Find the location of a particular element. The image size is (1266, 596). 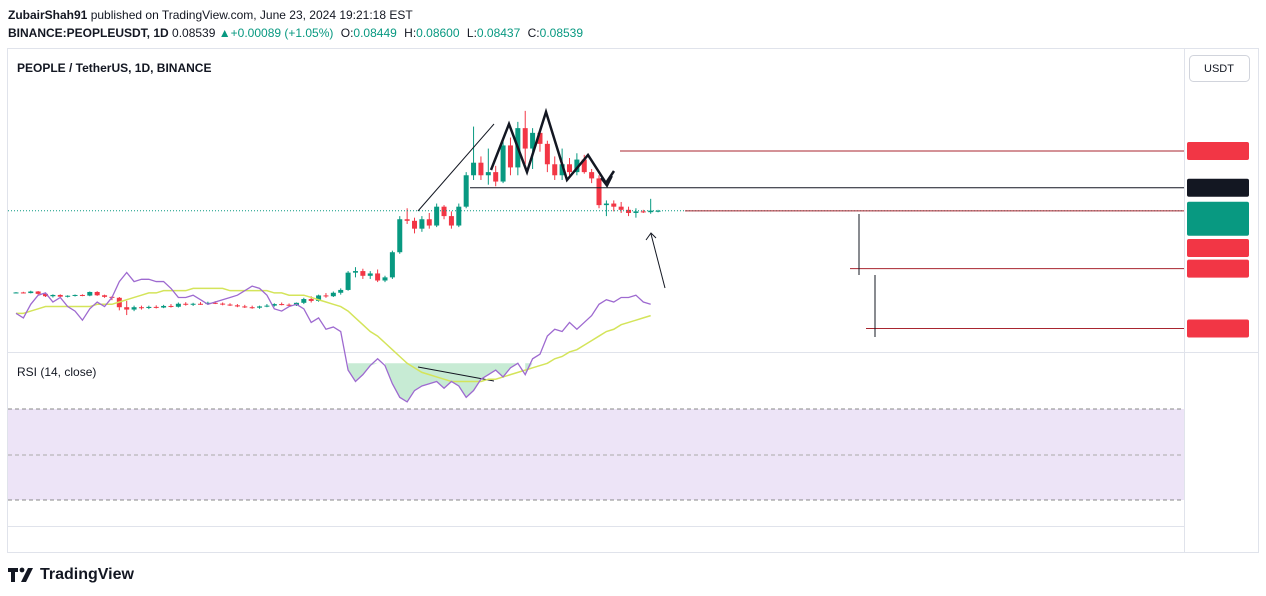

open-label: O: is located at coordinates (347, 33).